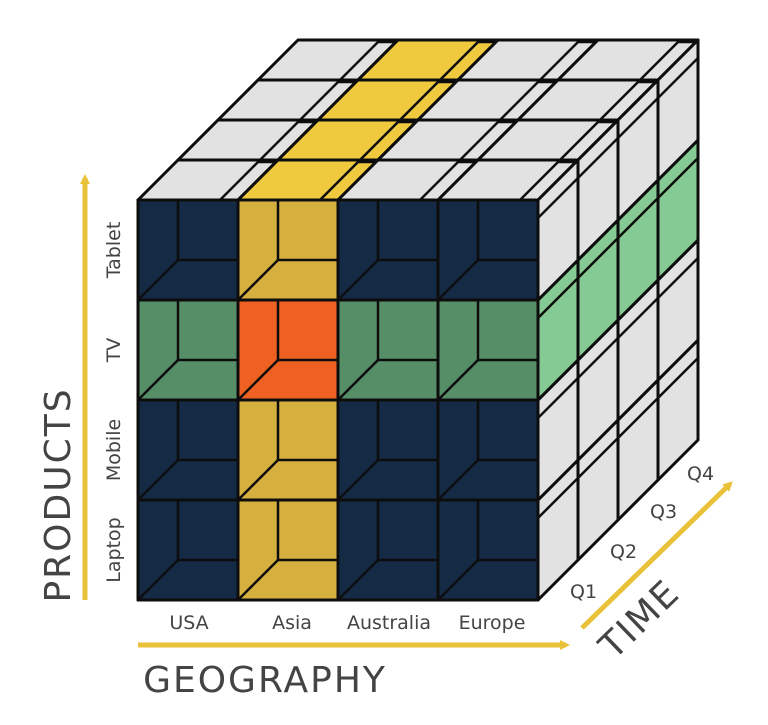 The width and height of the screenshot is (768, 725). Describe the element at coordinates (583, 592) in the screenshot. I see `time-label-q1: Q1` at that location.